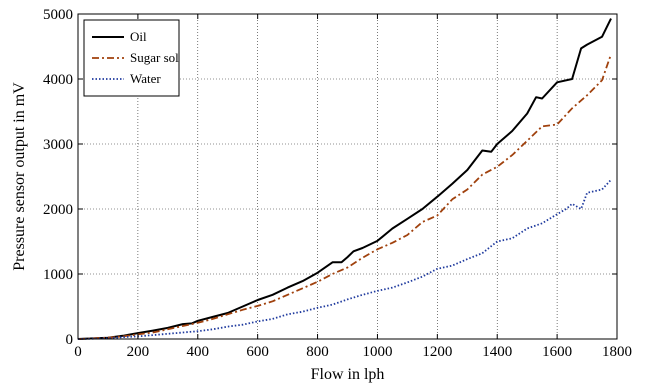  Describe the element at coordinates (58, 275) in the screenshot. I see `y-tick-label: 1000` at that location.